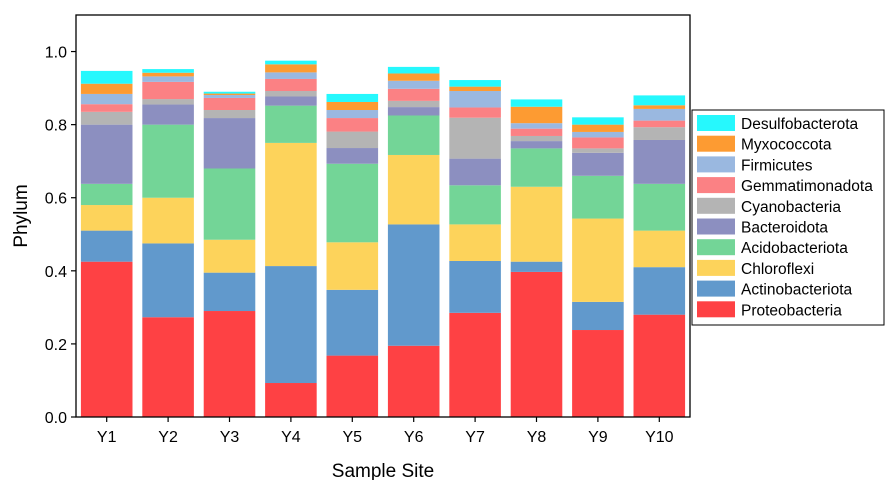  What do you see at coordinates (475, 112) in the screenshot?
I see `bar-segment-y7-gemmatimonadota` at bounding box center [475, 112].